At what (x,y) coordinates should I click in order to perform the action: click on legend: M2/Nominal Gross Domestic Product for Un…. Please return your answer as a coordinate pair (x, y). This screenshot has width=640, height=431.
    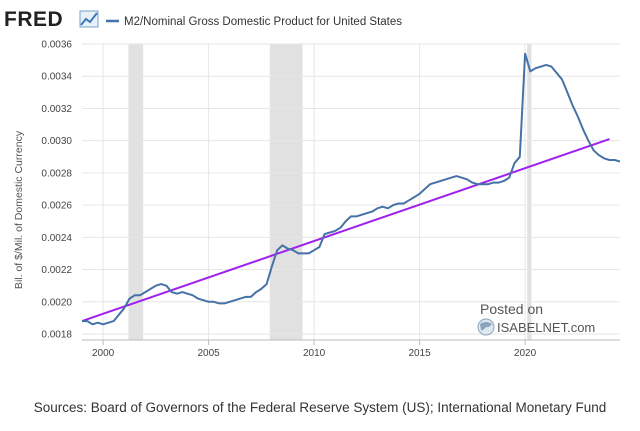
    Looking at the image, I should click on (254, 22).